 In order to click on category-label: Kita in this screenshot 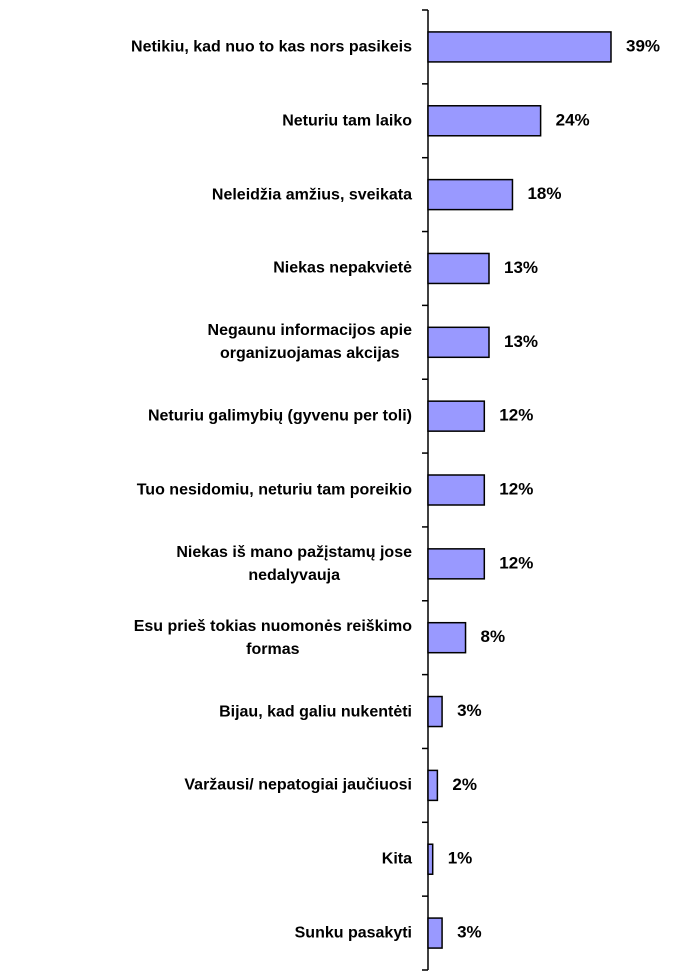, I will do `click(396, 859)`.